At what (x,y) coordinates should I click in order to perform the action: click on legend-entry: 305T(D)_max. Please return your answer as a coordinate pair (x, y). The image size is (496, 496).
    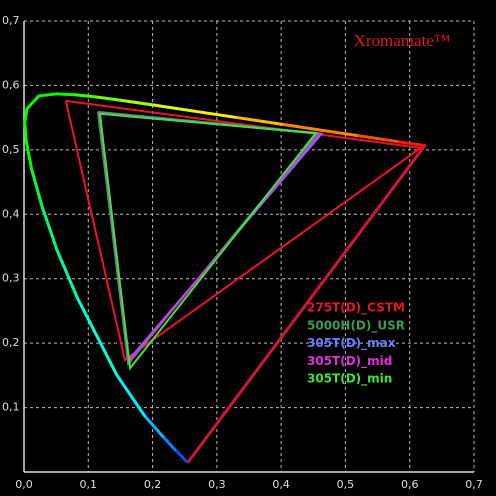
    Looking at the image, I should click on (351, 343).